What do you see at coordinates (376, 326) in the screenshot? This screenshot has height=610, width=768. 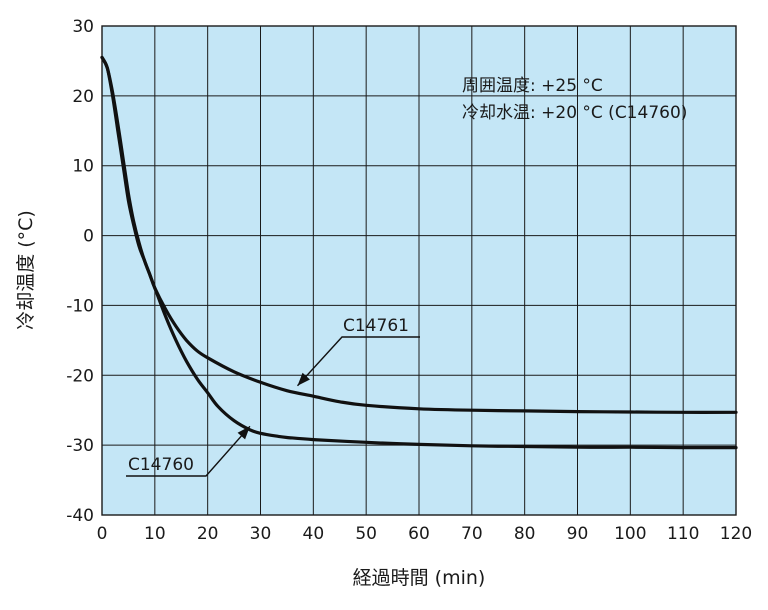 I see `callout-label-C14761: C14761` at bounding box center [376, 326].